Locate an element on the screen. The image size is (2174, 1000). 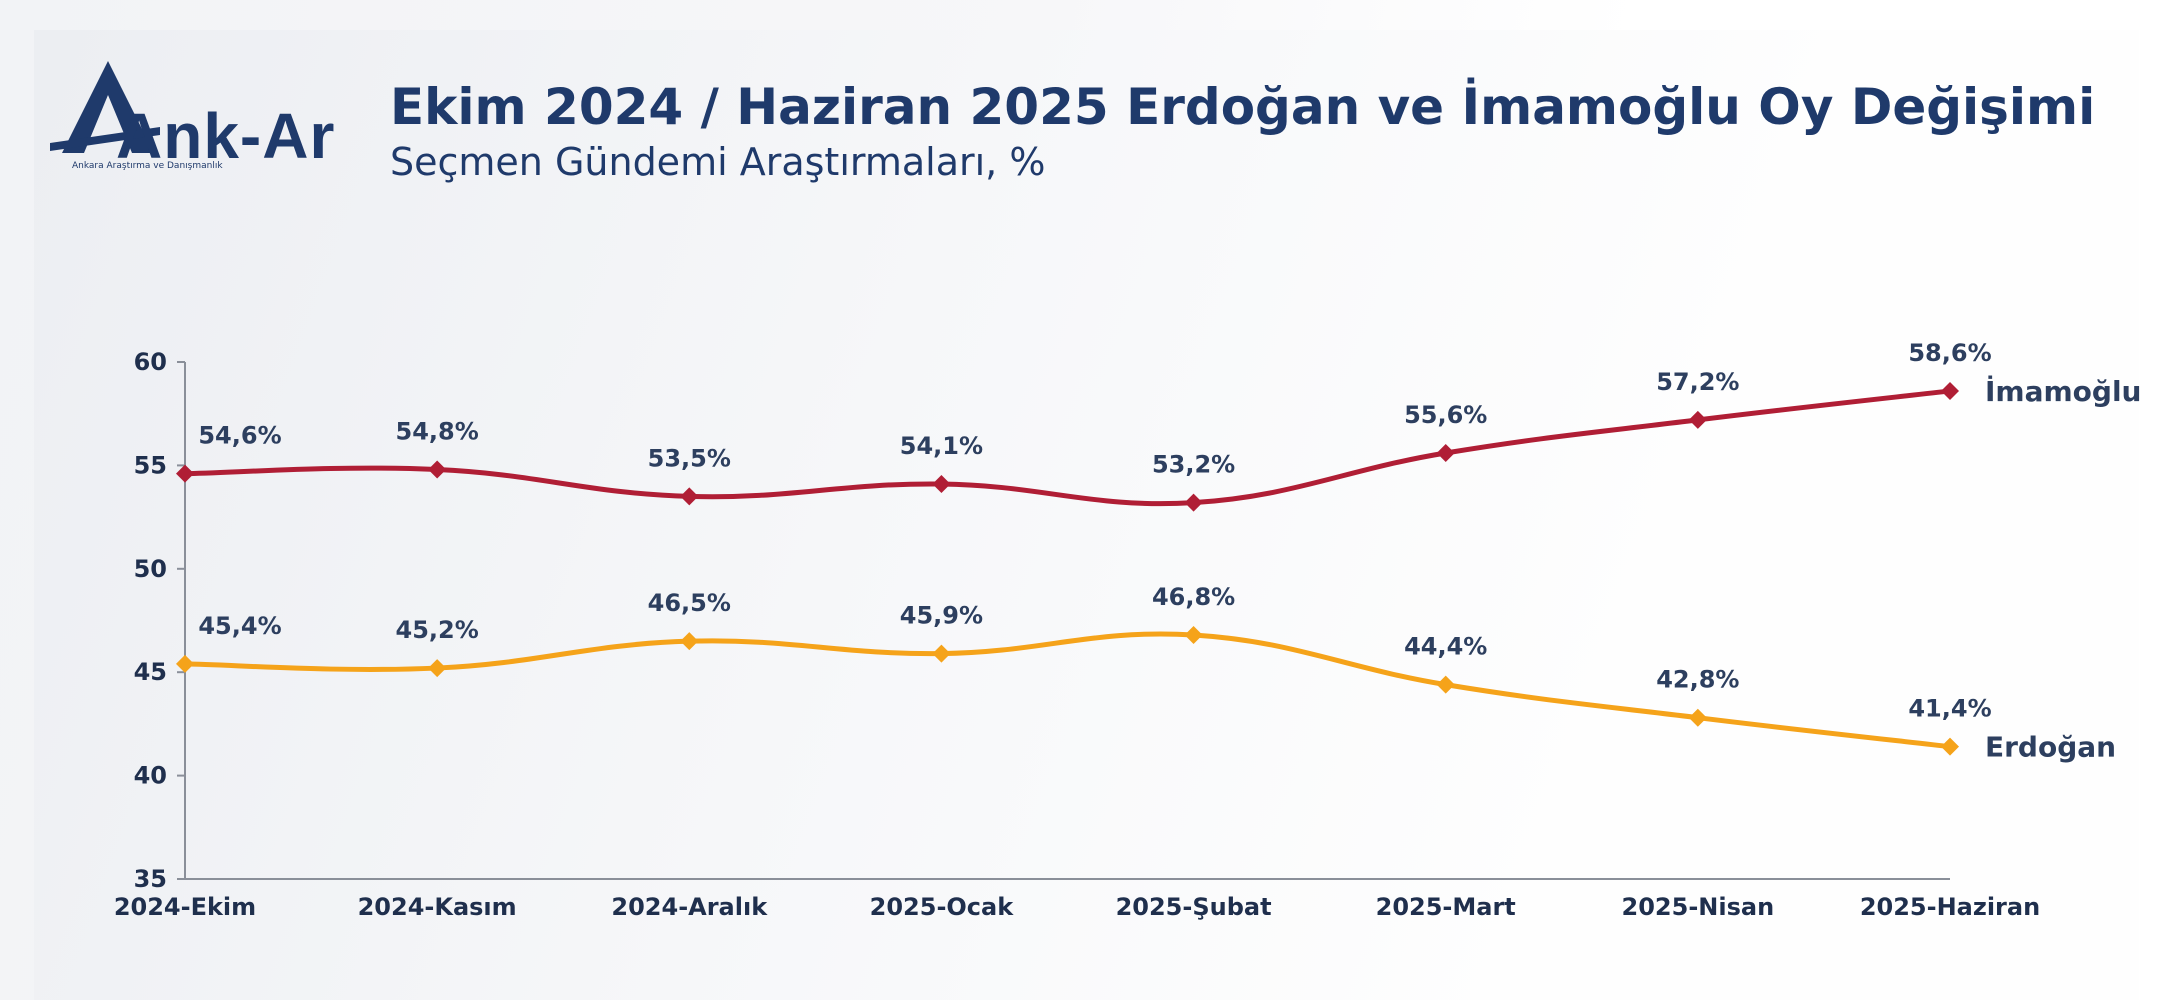
logo-subtext: Ankara Araştırma ve Danışmanlık is located at coordinates (147, 166).